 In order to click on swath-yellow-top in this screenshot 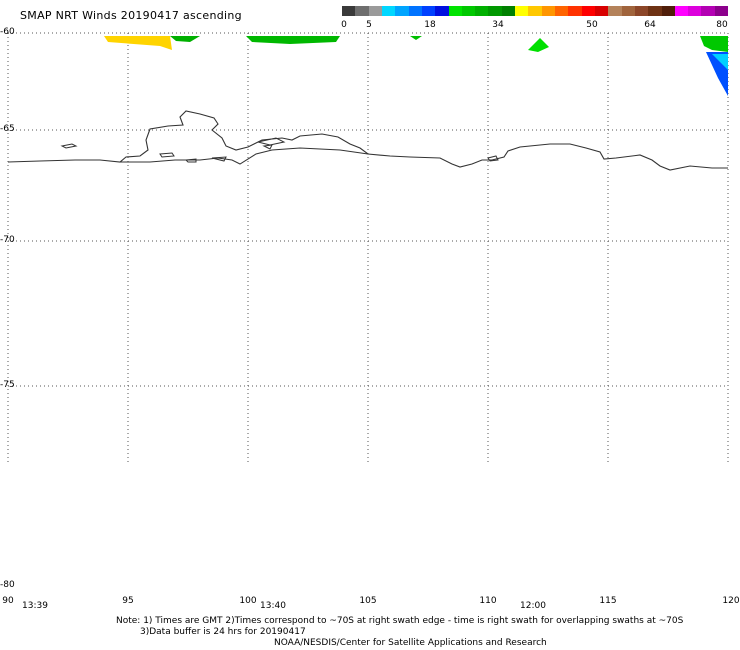, I will do `click(138, 43)`.